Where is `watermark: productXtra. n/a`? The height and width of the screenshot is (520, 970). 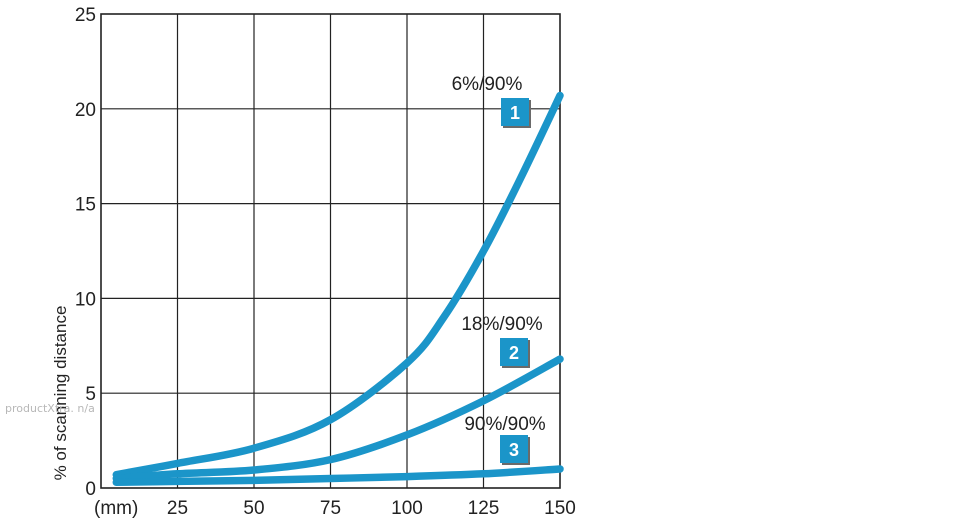 watermark: productXtra. n/a is located at coordinates (50, 408).